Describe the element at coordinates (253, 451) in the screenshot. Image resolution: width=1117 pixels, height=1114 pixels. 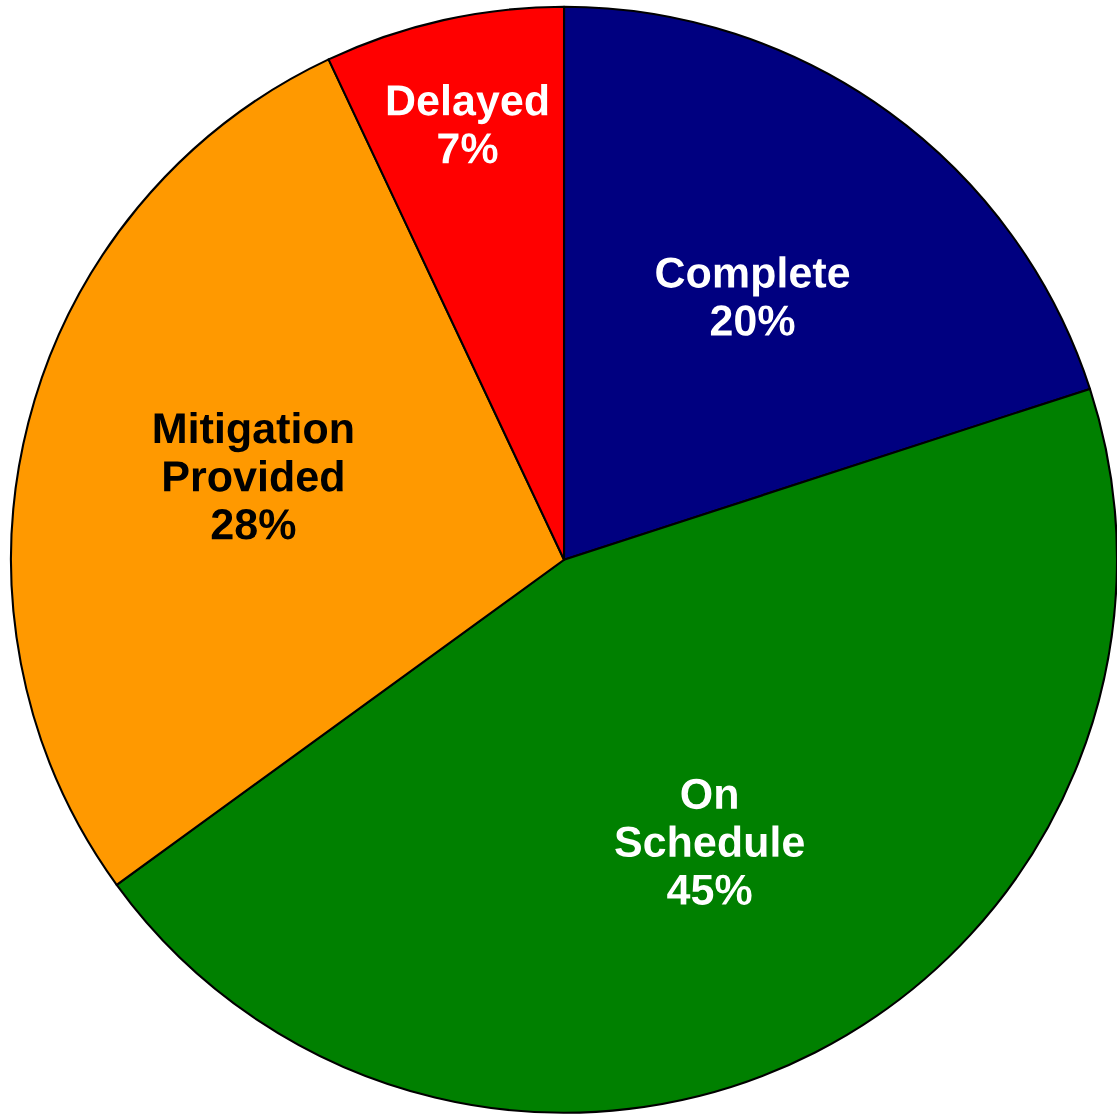
I see `slice-label: Mitigation Provided` at that location.